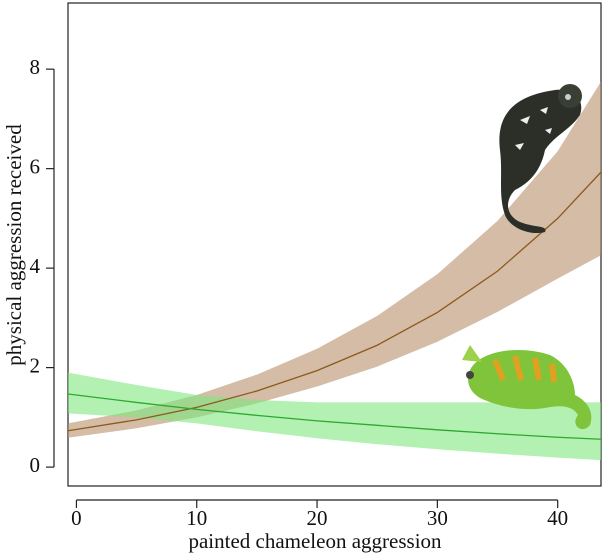 This screenshot has width=603, height=554. Describe the element at coordinates (317, 518) in the screenshot. I see `x-tick-label: 20` at that location.